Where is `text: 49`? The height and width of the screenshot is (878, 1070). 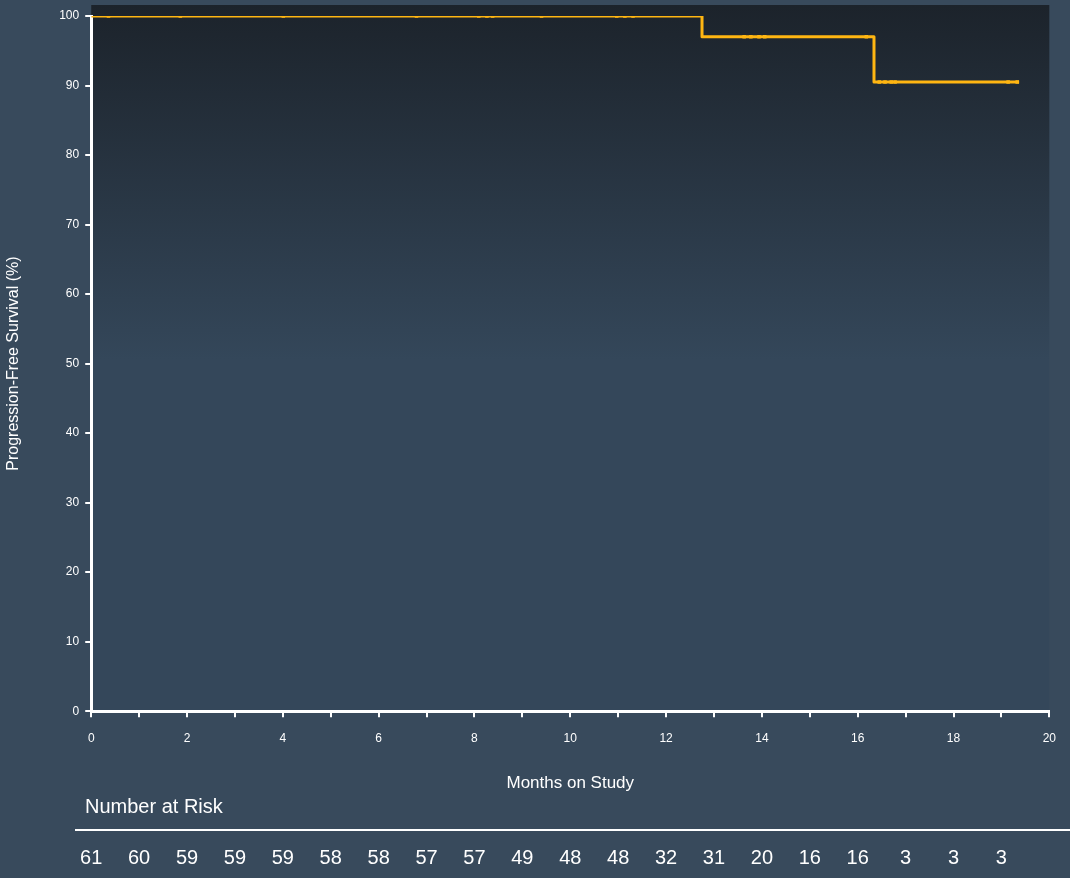
text: 49 is located at coordinates (522, 856).